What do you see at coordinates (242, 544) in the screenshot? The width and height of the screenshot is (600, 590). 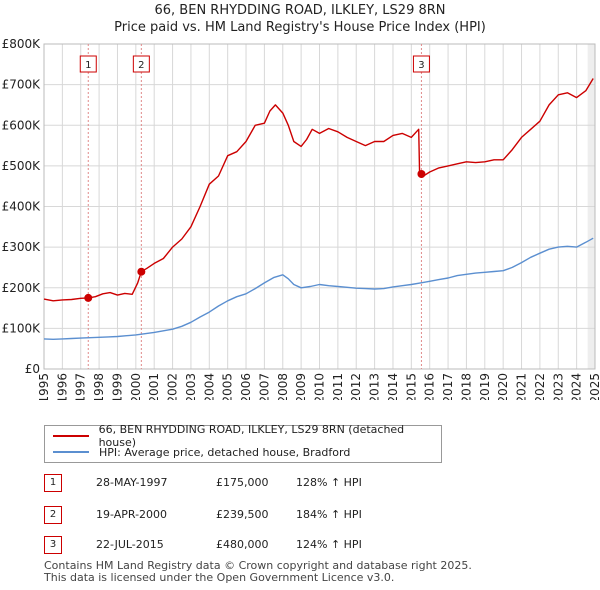 I see `sale-price: £480,000` at bounding box center [242, 544].